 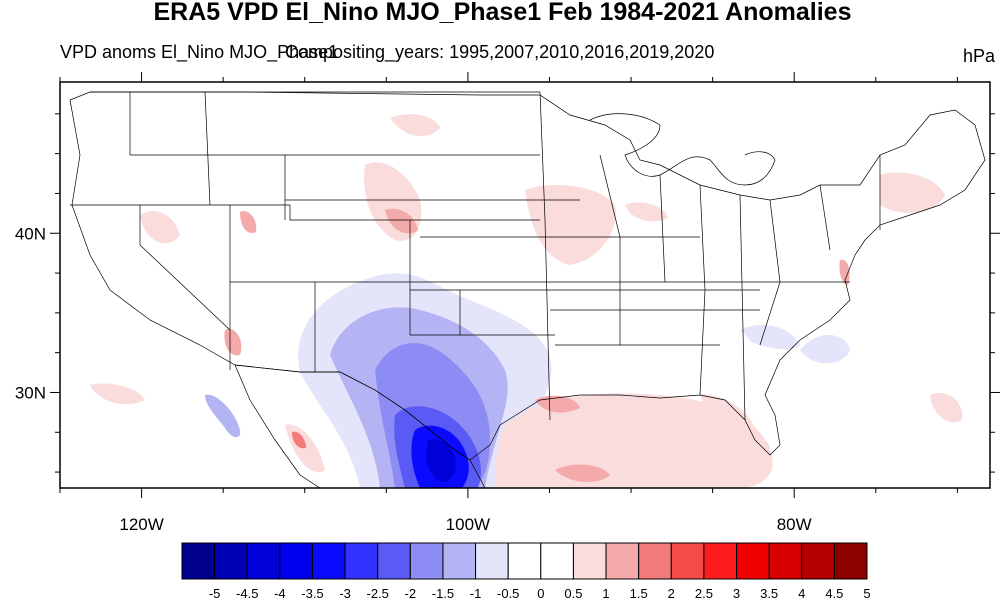 I want to click on anomaly-red-pacific, so click(x=117, y=394).